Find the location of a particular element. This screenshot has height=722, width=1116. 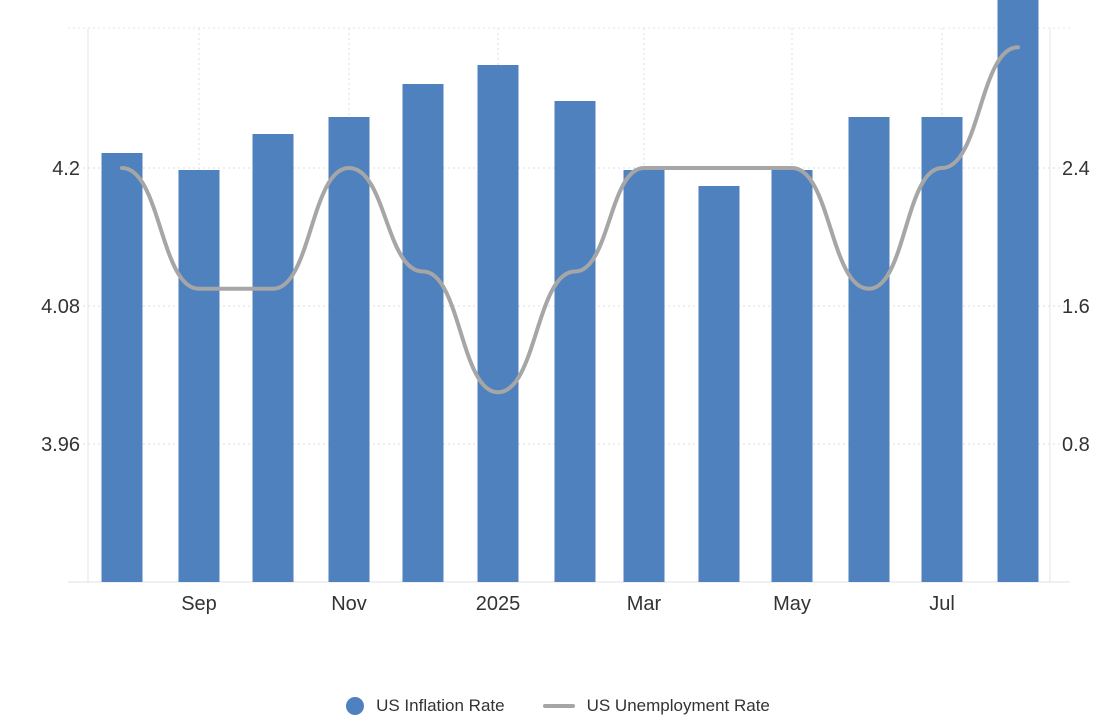

legend-item-unemployment: US Unemployment Rate is located at coordinates (656, 706).